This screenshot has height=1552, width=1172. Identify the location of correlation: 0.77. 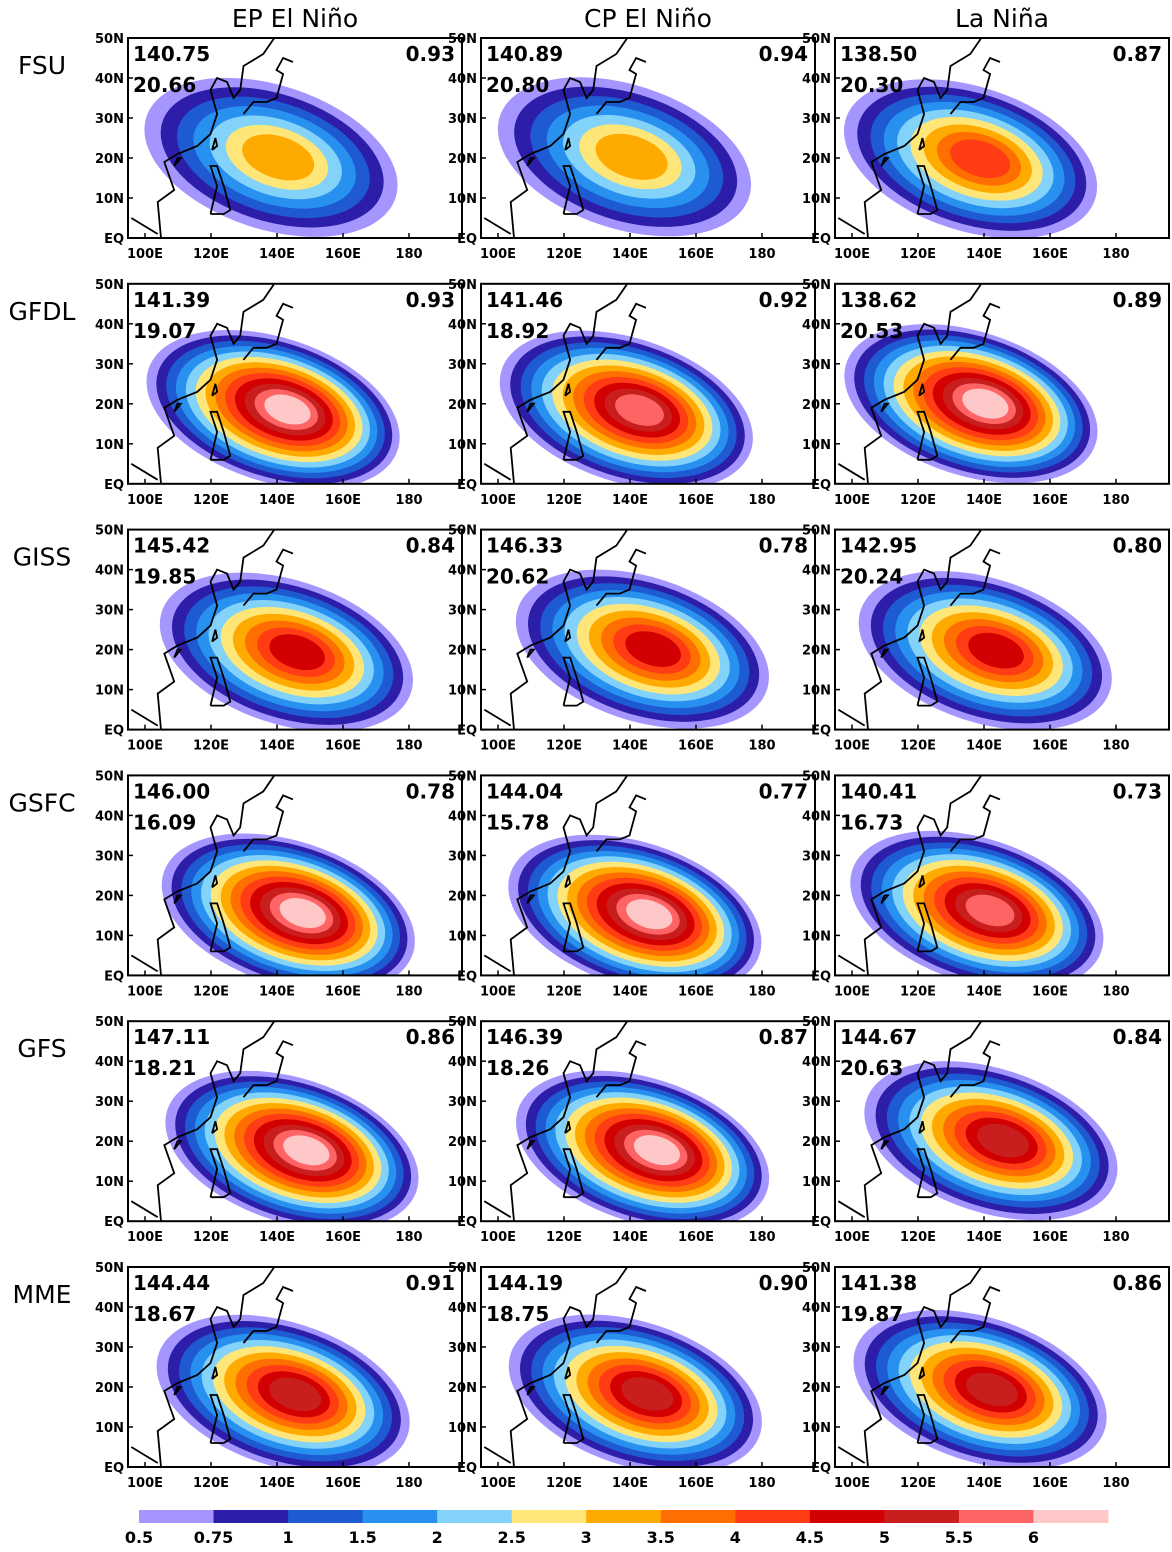
(783, 791).